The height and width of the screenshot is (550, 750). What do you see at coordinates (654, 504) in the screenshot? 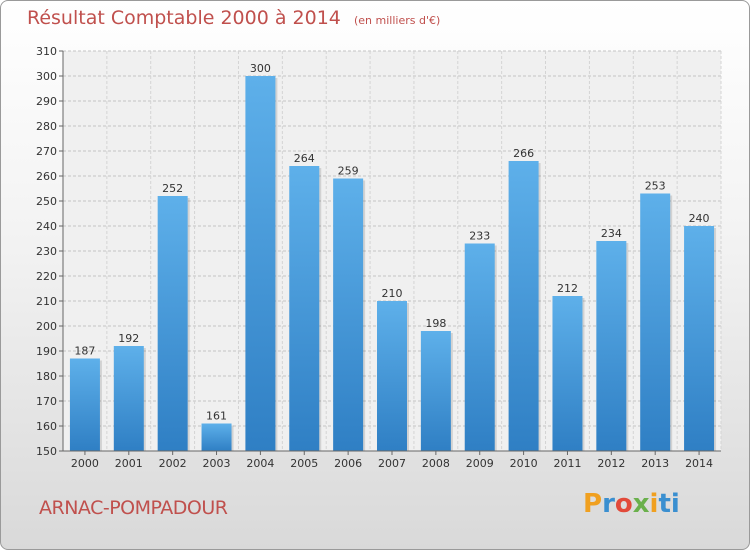
I see `logo-letter: i` at bounding box center [654, 504].